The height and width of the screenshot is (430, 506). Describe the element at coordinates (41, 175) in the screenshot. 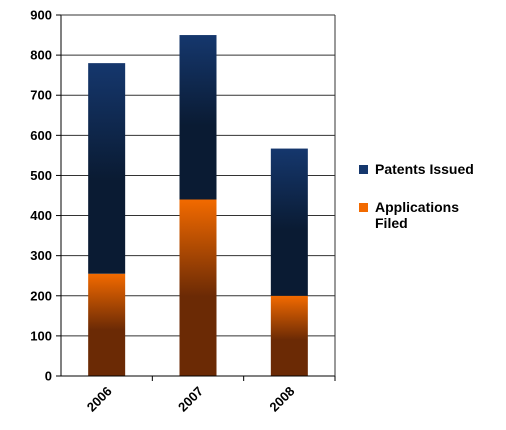

I see `y-tick-label: 500` at that location.